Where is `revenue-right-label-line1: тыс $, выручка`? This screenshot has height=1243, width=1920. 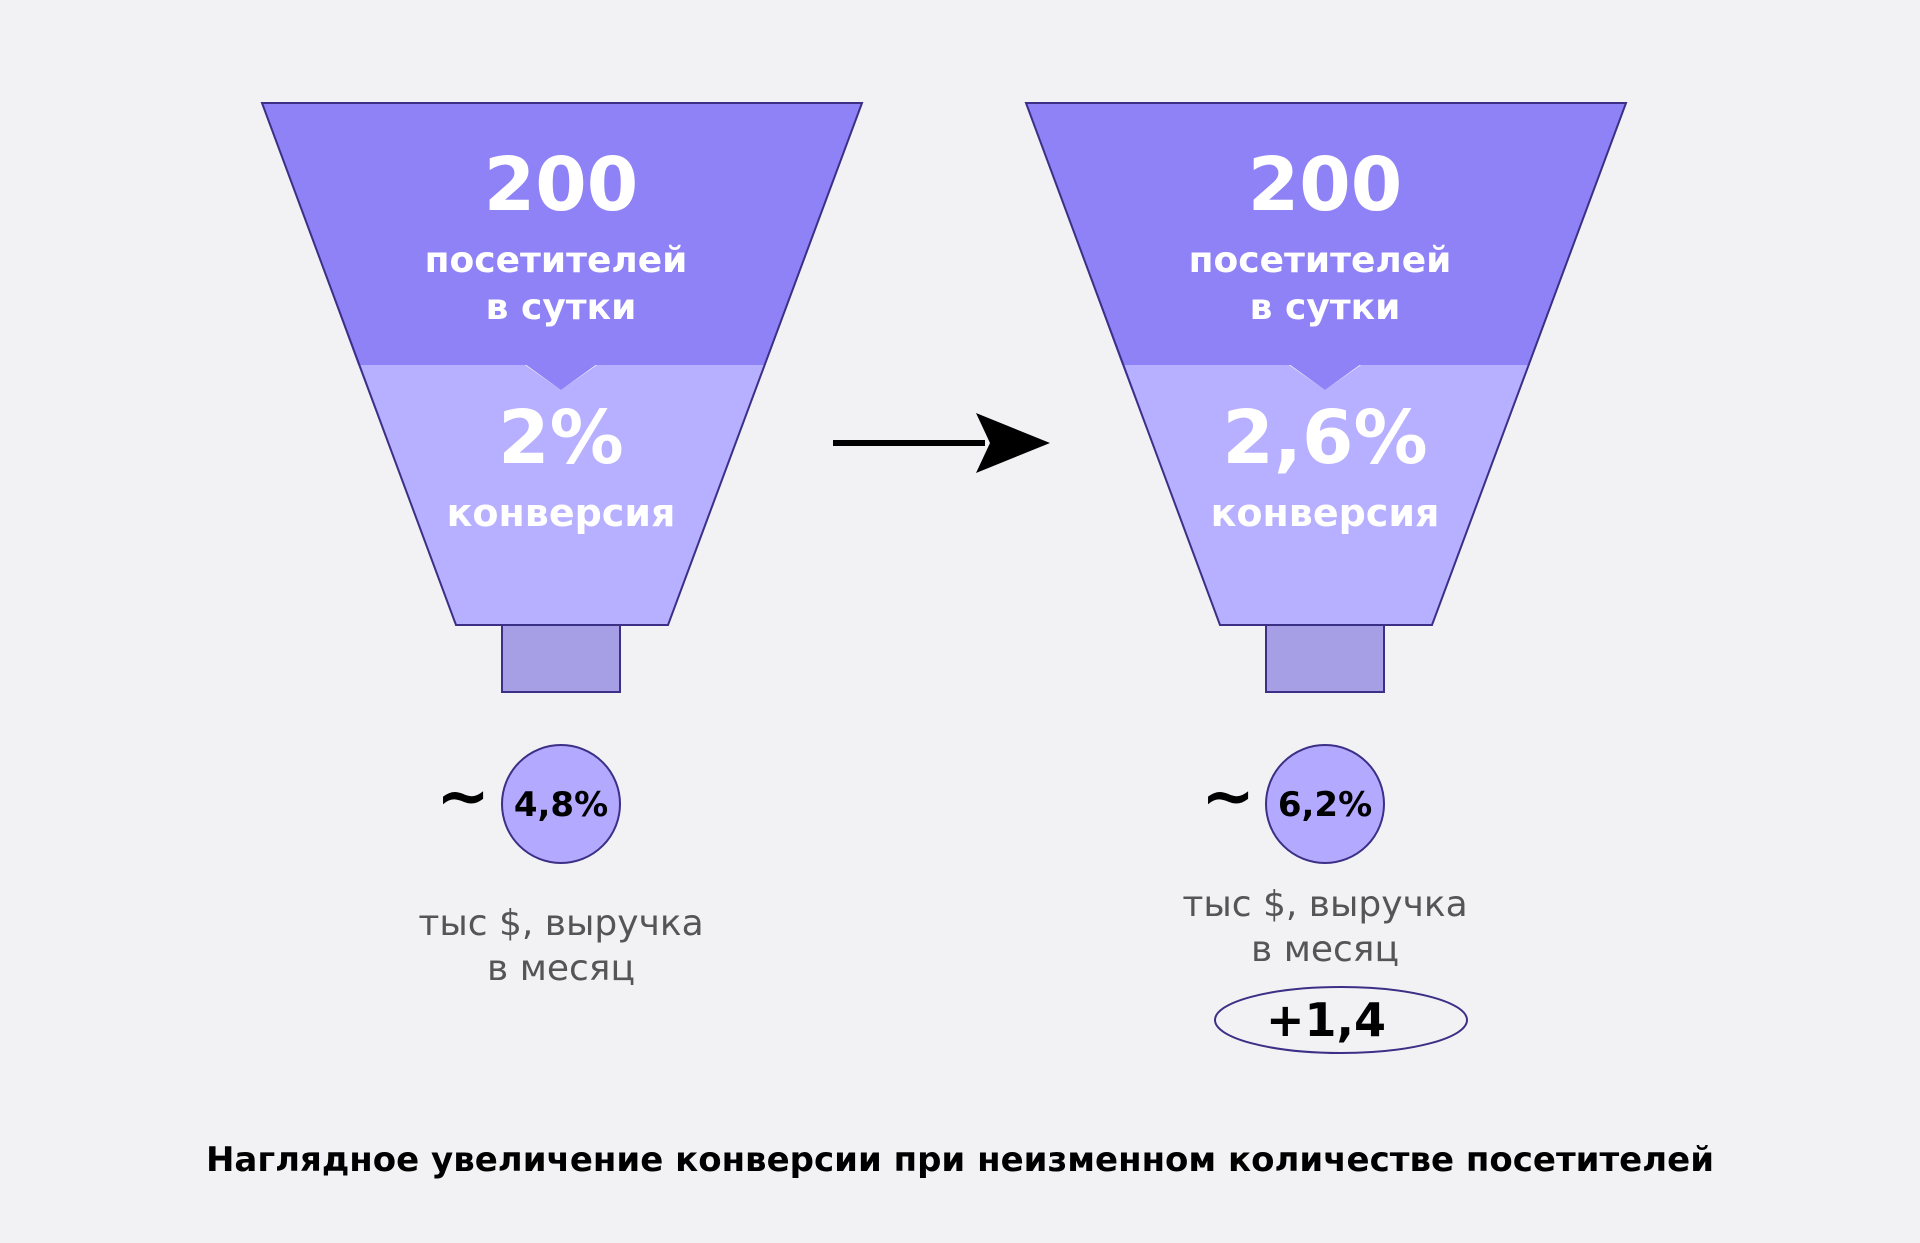 revenue-right-label-line1: тыс $, выручка is located at coordinates (1324, 904).